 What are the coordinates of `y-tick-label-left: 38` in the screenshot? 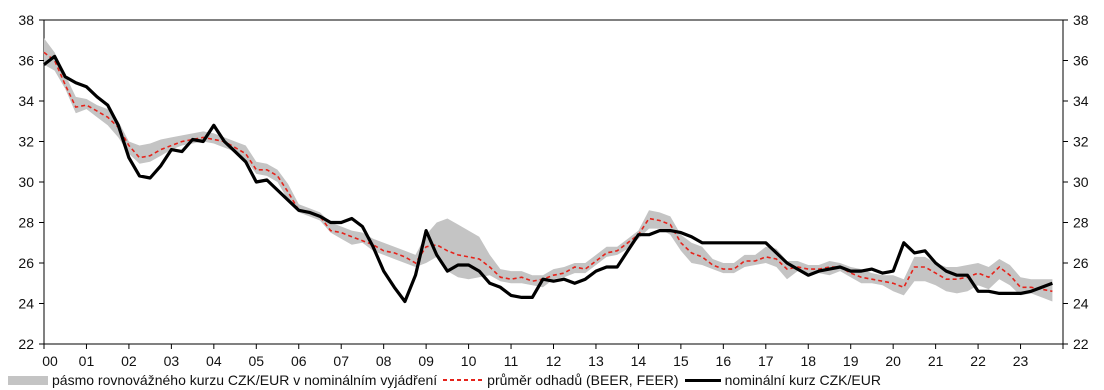 It's located at (26, 20).